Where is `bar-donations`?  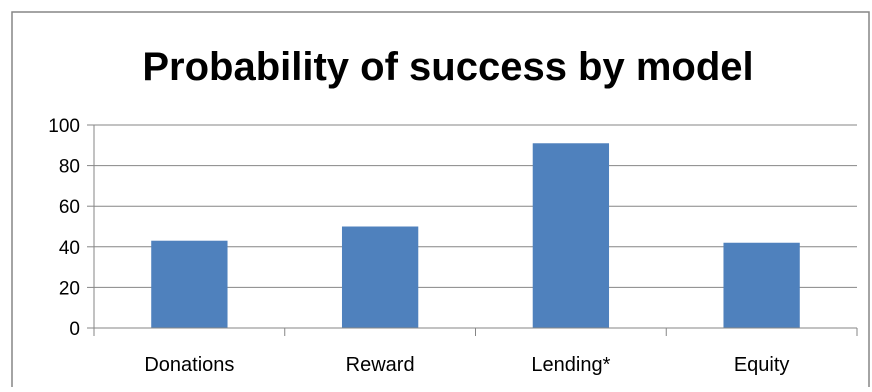 bar-donations is located at coordinates (189, 284).